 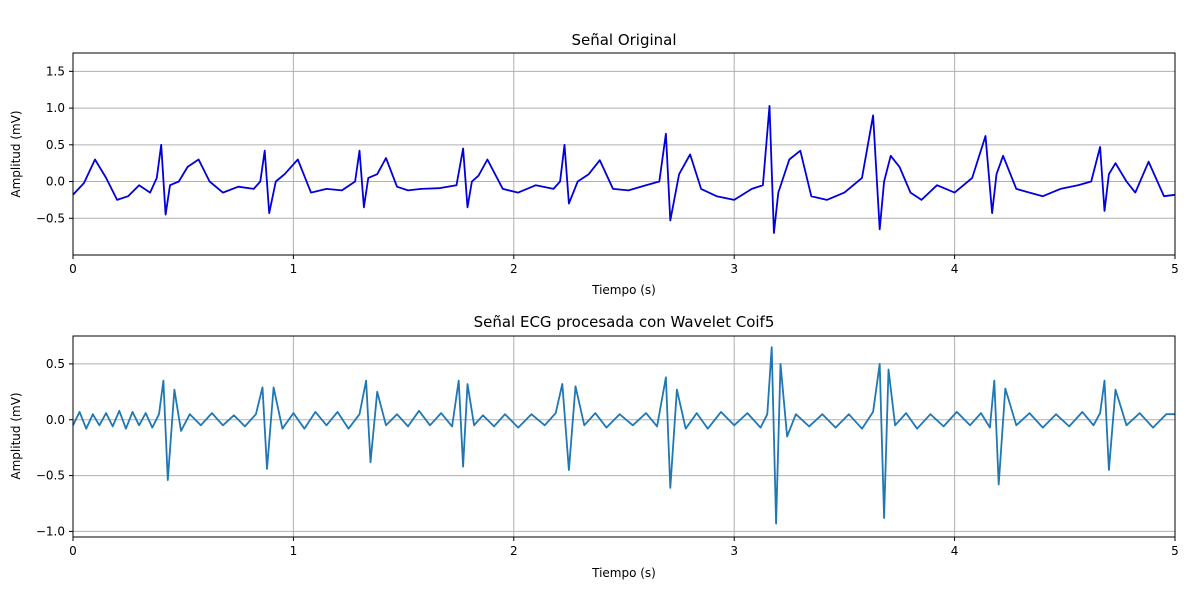 What do you see at coordinates (624, 322) in the screenshot?
I see `chart-title: Señal ECG procesada con Wavelet Coif5` at bounding box center [624, 322].